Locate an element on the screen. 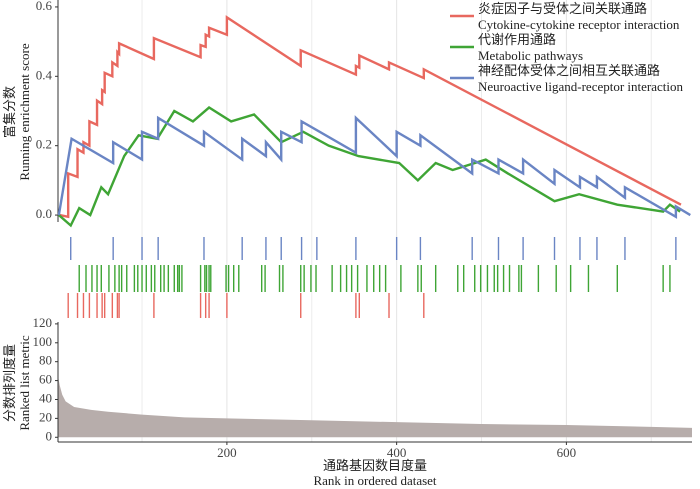  legend-label: Neuroactive ligand-receptor interaction is located at coordinates (581, 86).